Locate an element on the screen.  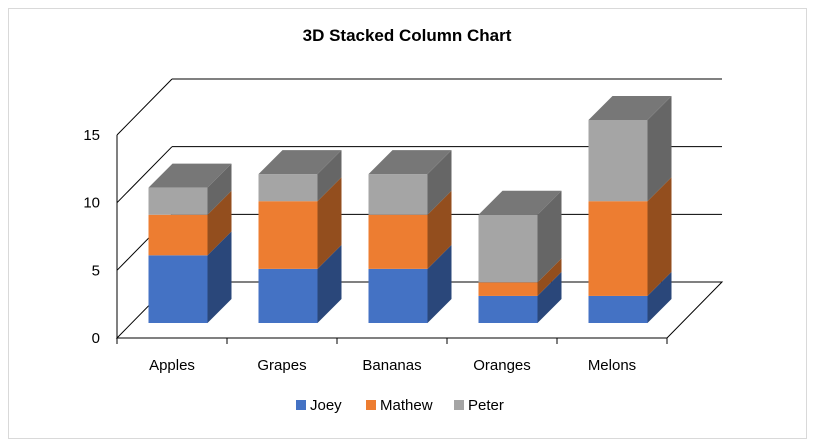
legend-label: Peter is located at coordinates (486, 405).